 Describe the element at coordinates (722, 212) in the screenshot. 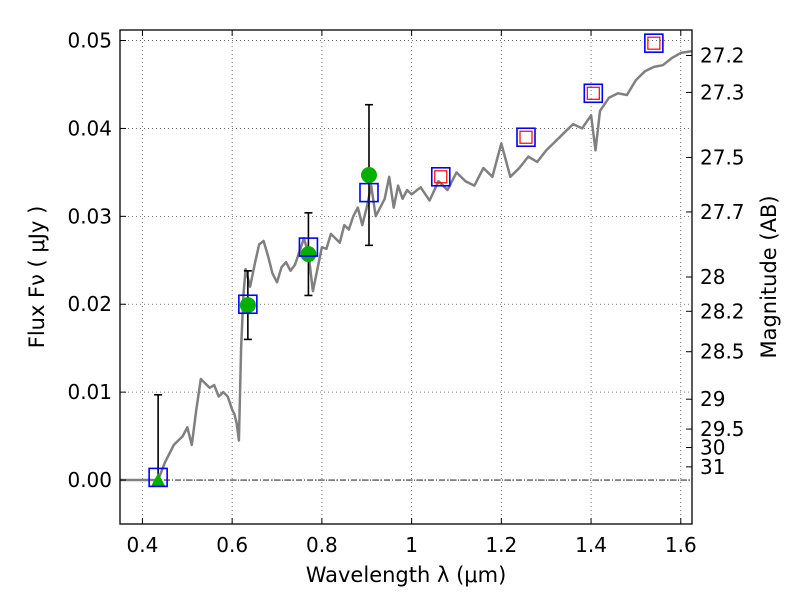

I see `y2-tick-label-3: 27.7` at that location.